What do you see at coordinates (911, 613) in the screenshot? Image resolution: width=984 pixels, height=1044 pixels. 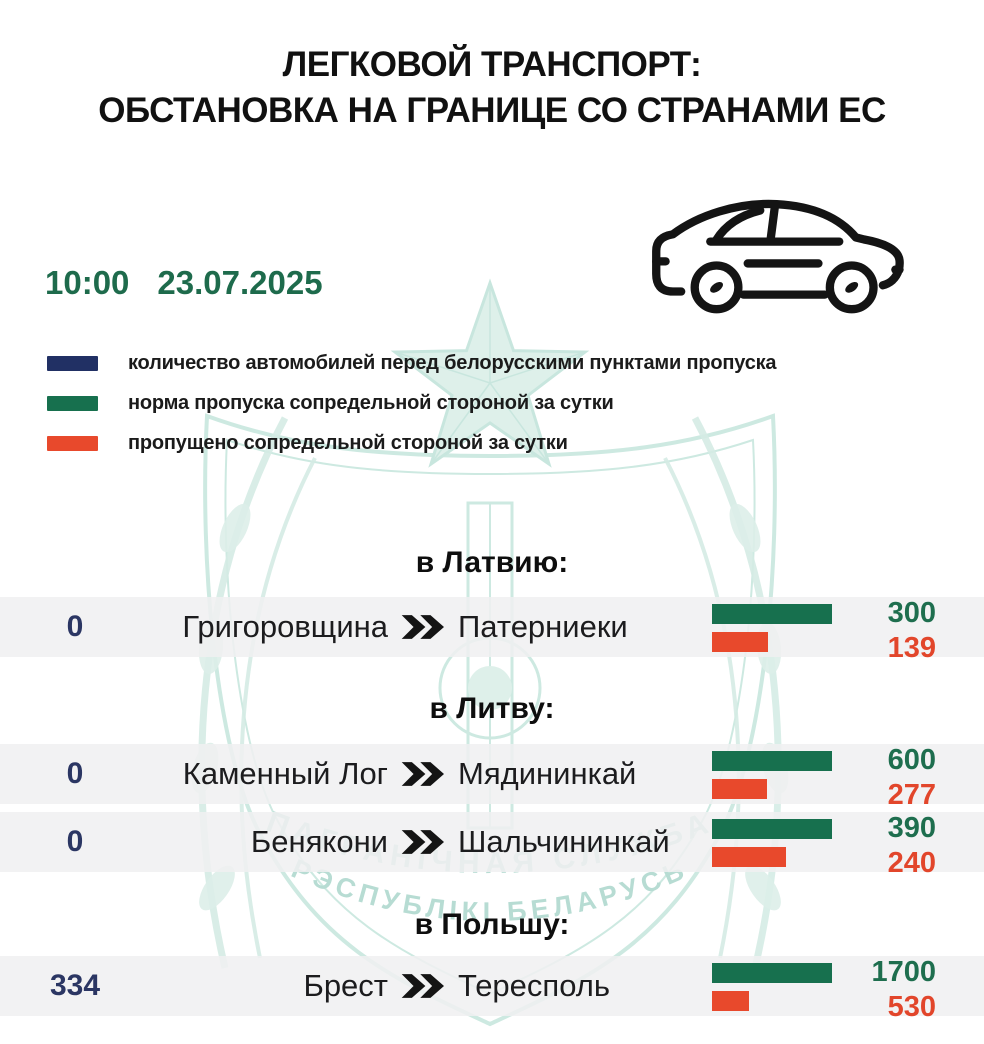 I see `norm-value: 300` at bounding box center [911, 613].